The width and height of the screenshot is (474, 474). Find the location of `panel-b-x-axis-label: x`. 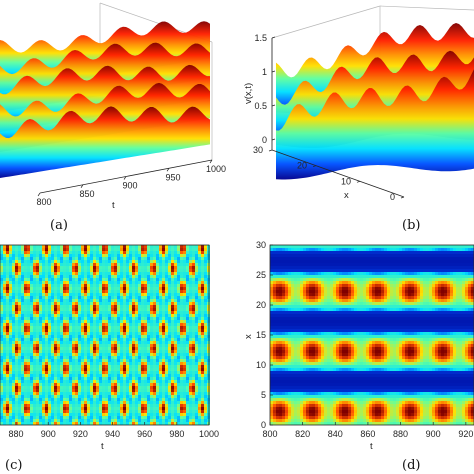

panel-b-x-axis-label: x is located at coordinates (346, 195).